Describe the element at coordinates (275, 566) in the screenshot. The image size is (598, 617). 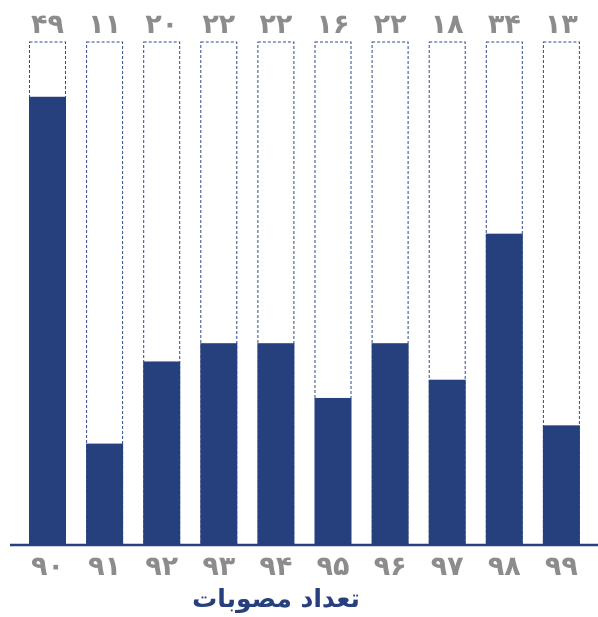
I see `x-tick-label-4: ۹۴` at that location.